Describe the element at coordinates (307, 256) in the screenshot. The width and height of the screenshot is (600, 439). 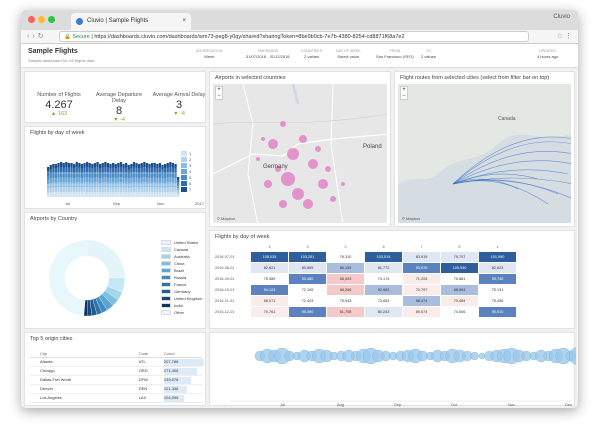
I see `heatmap-cell: 103,251` at that location.